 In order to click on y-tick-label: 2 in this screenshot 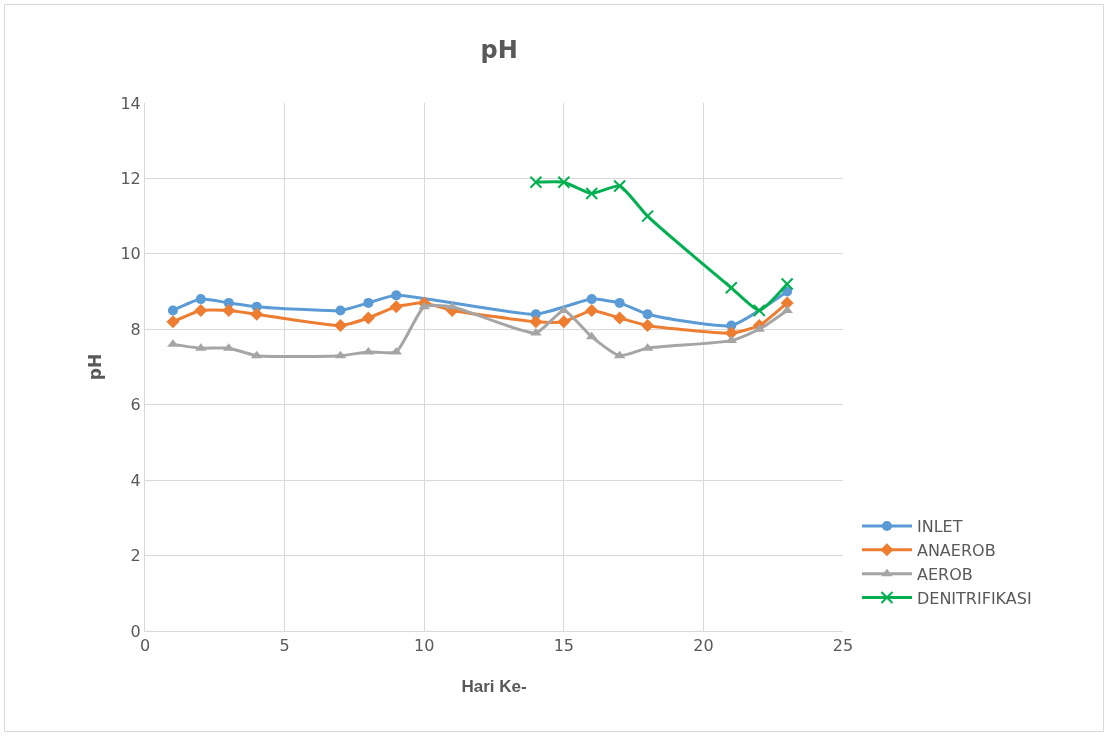, I will do `click(135, 556)`.